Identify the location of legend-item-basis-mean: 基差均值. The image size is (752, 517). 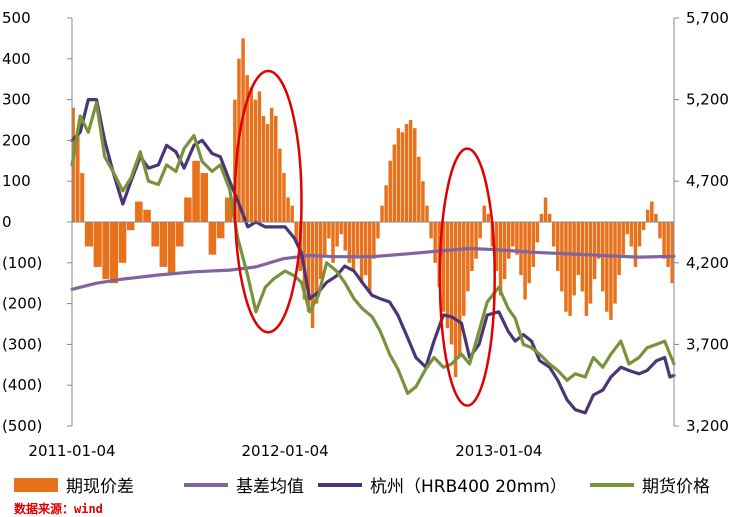
(244, 484).